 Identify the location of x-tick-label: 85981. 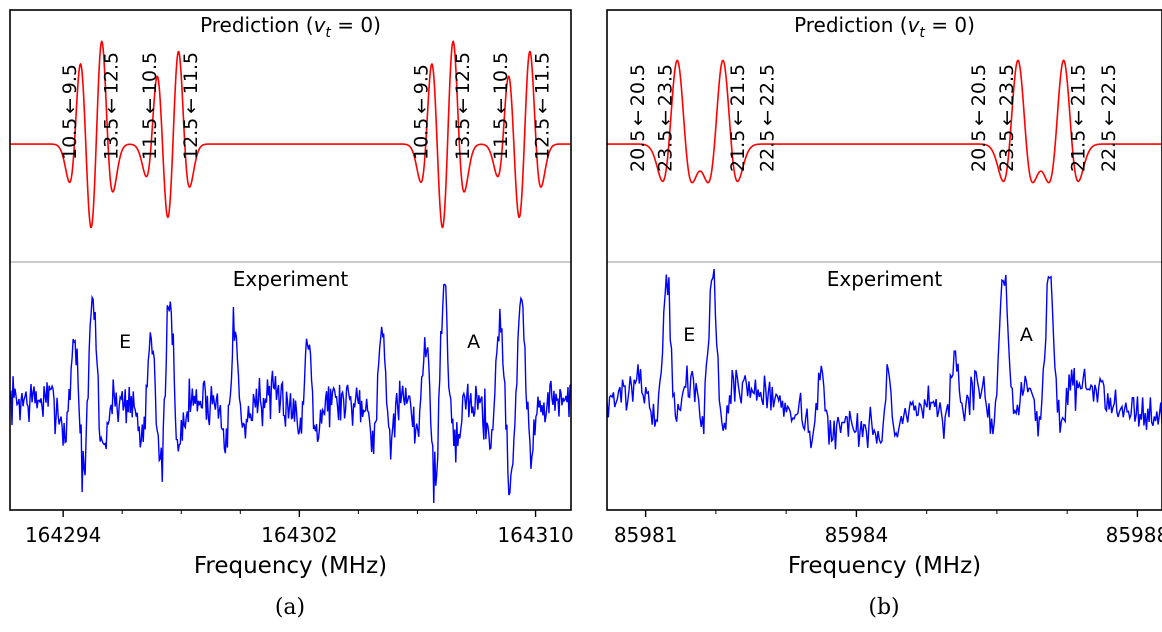
(646, 535).